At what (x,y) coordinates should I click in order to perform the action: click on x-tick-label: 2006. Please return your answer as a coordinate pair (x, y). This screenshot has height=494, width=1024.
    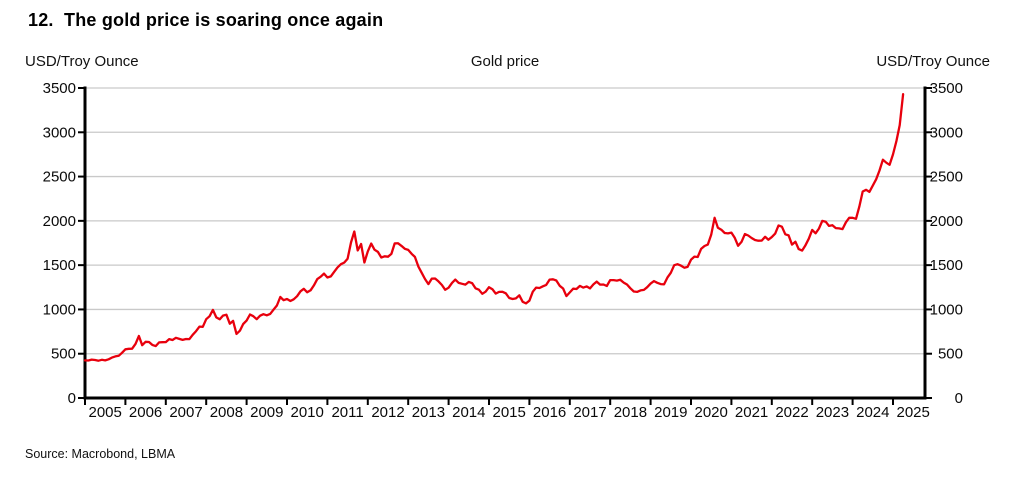
    Looking at the image, I should click on (145, 412).